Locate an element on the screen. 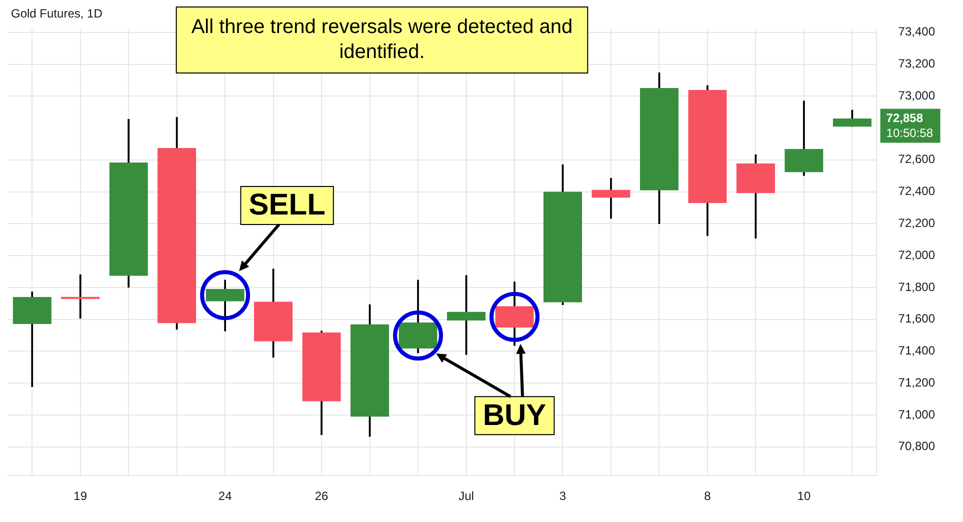 The height and width of the screenshot is (522, 963). x-tick-label: 24 is located at coordinates (225, 496).